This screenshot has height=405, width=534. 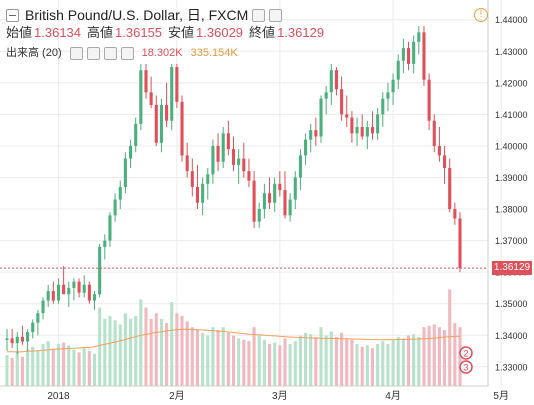 What do you see at coordinates (393, 396) in the screenshot?
I see `x-tick-label: 4月` at bounding box center [393, 396].